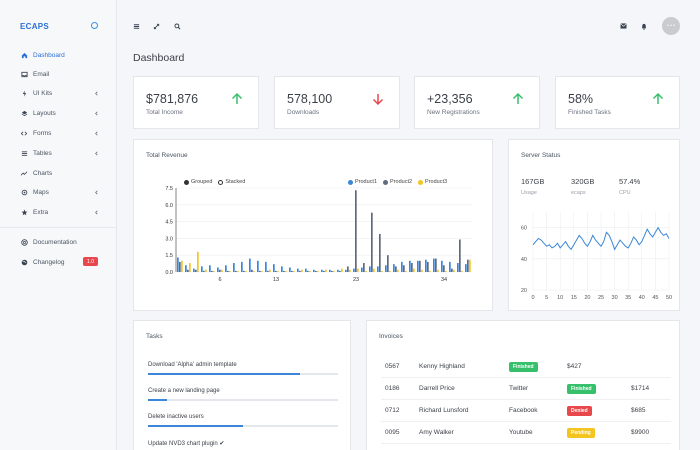  What do you see at coordinates (186, 182) in the screenshot?
I see `grouped-radio` at bounding box center [186, 182].